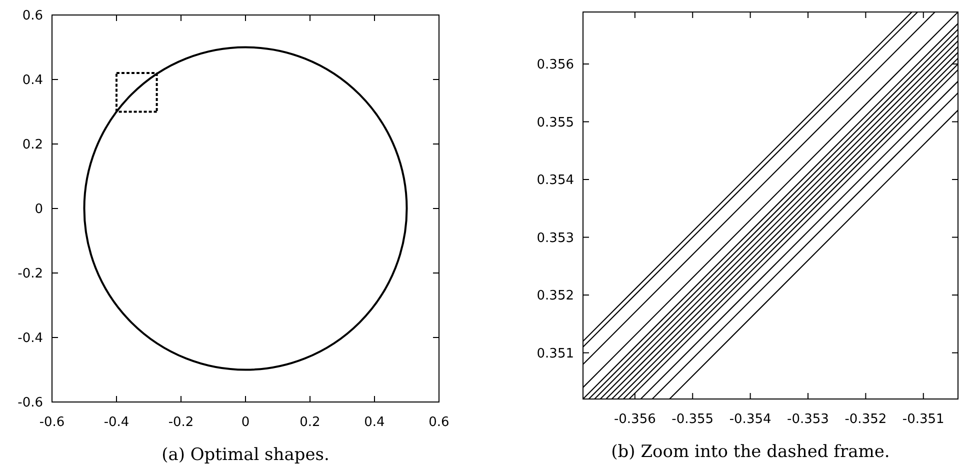  Describe the element at coordinates (555, 180) in the screenshot. I see `y-tick-label: 0.354` at that location.